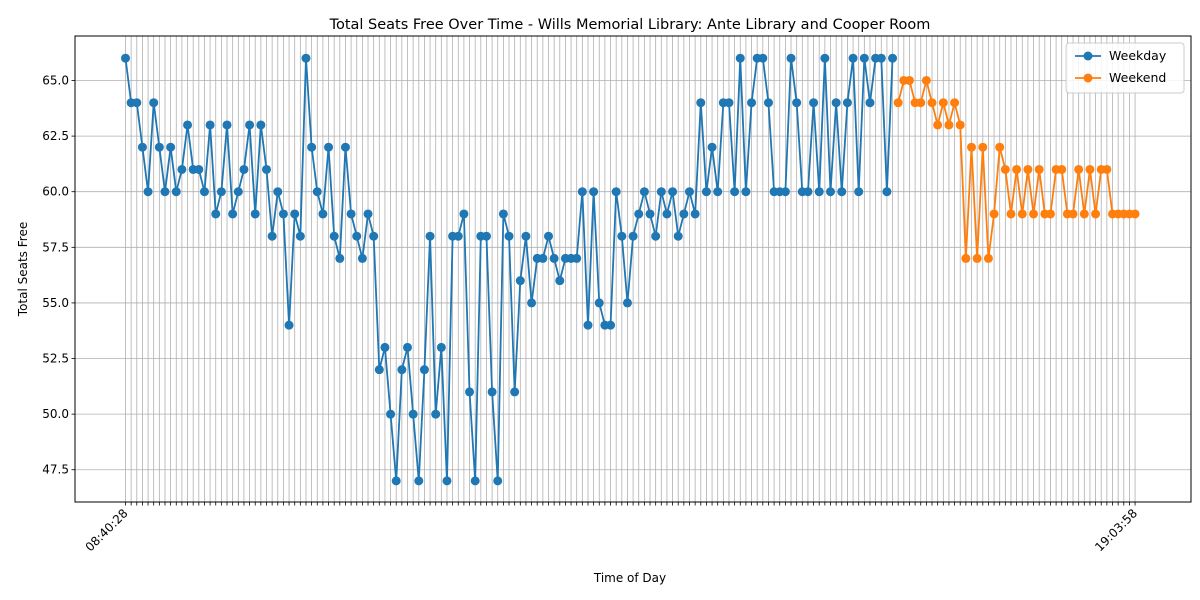  Describe the element at coordinates (55, 303) in the screenshot. I see `y-tick-label: 55.0` at that location.